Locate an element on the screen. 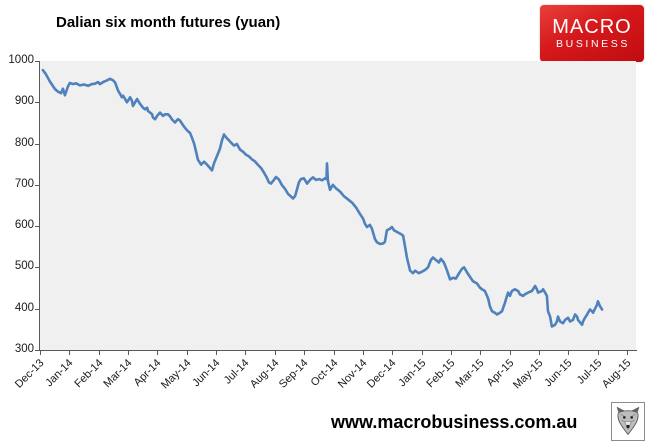  y-tick-label: 300 is located at coordinates (24, 349).